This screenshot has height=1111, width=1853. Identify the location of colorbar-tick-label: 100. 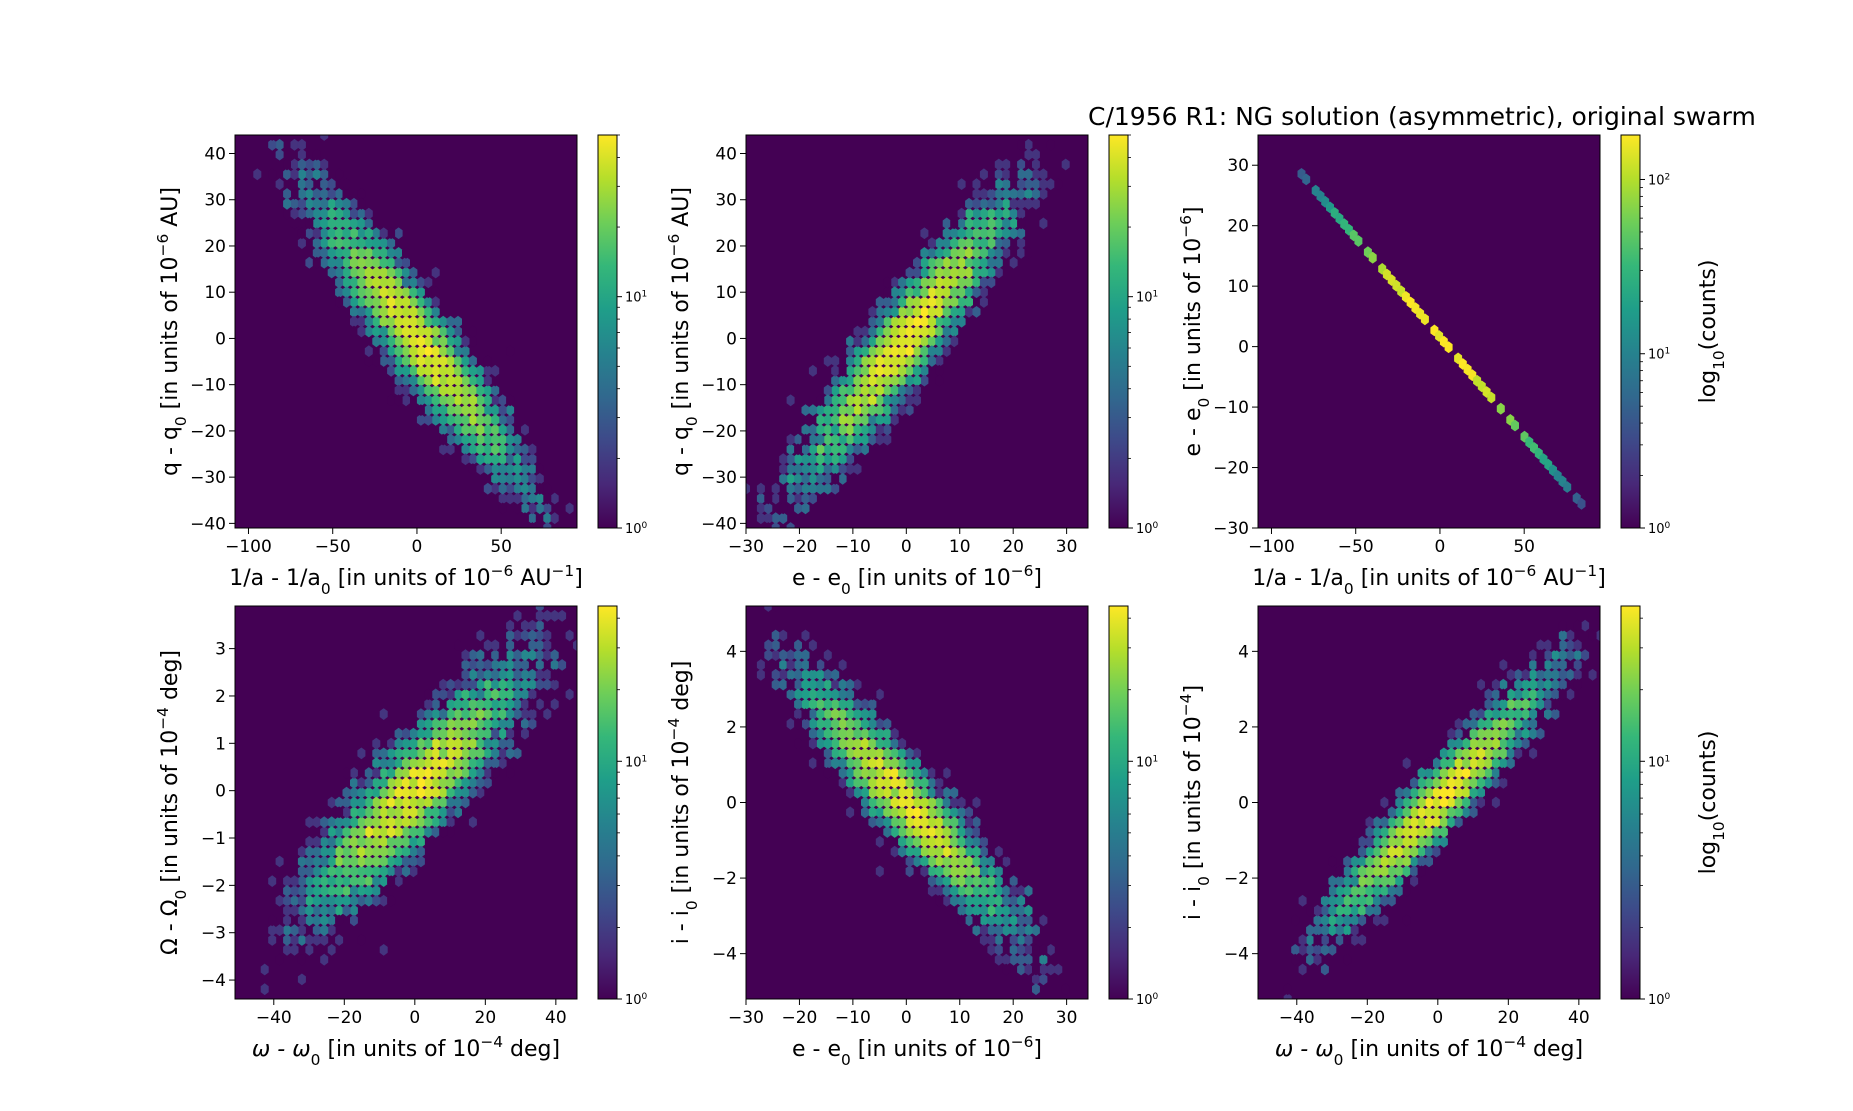
(1659, 1000).